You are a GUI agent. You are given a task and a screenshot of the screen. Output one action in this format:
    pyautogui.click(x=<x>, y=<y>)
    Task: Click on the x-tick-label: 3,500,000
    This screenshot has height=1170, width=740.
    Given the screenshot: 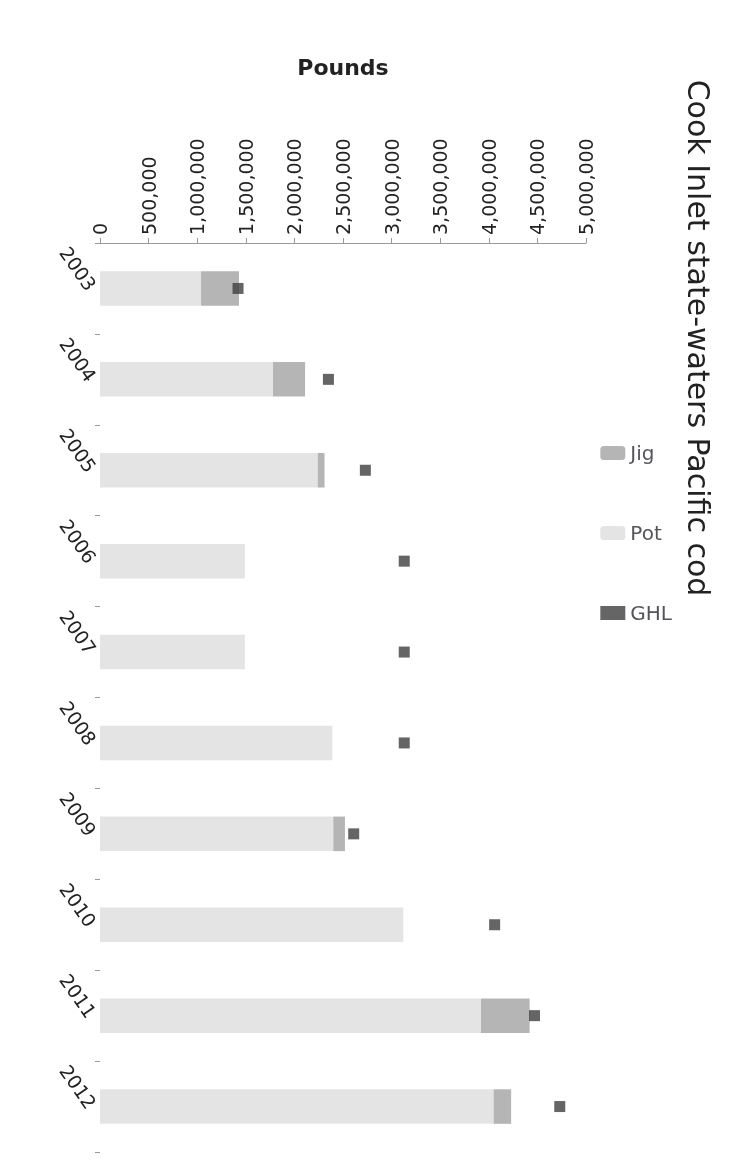 What is the action you would take?
    pyautogui.click(x=440, y=186)
    